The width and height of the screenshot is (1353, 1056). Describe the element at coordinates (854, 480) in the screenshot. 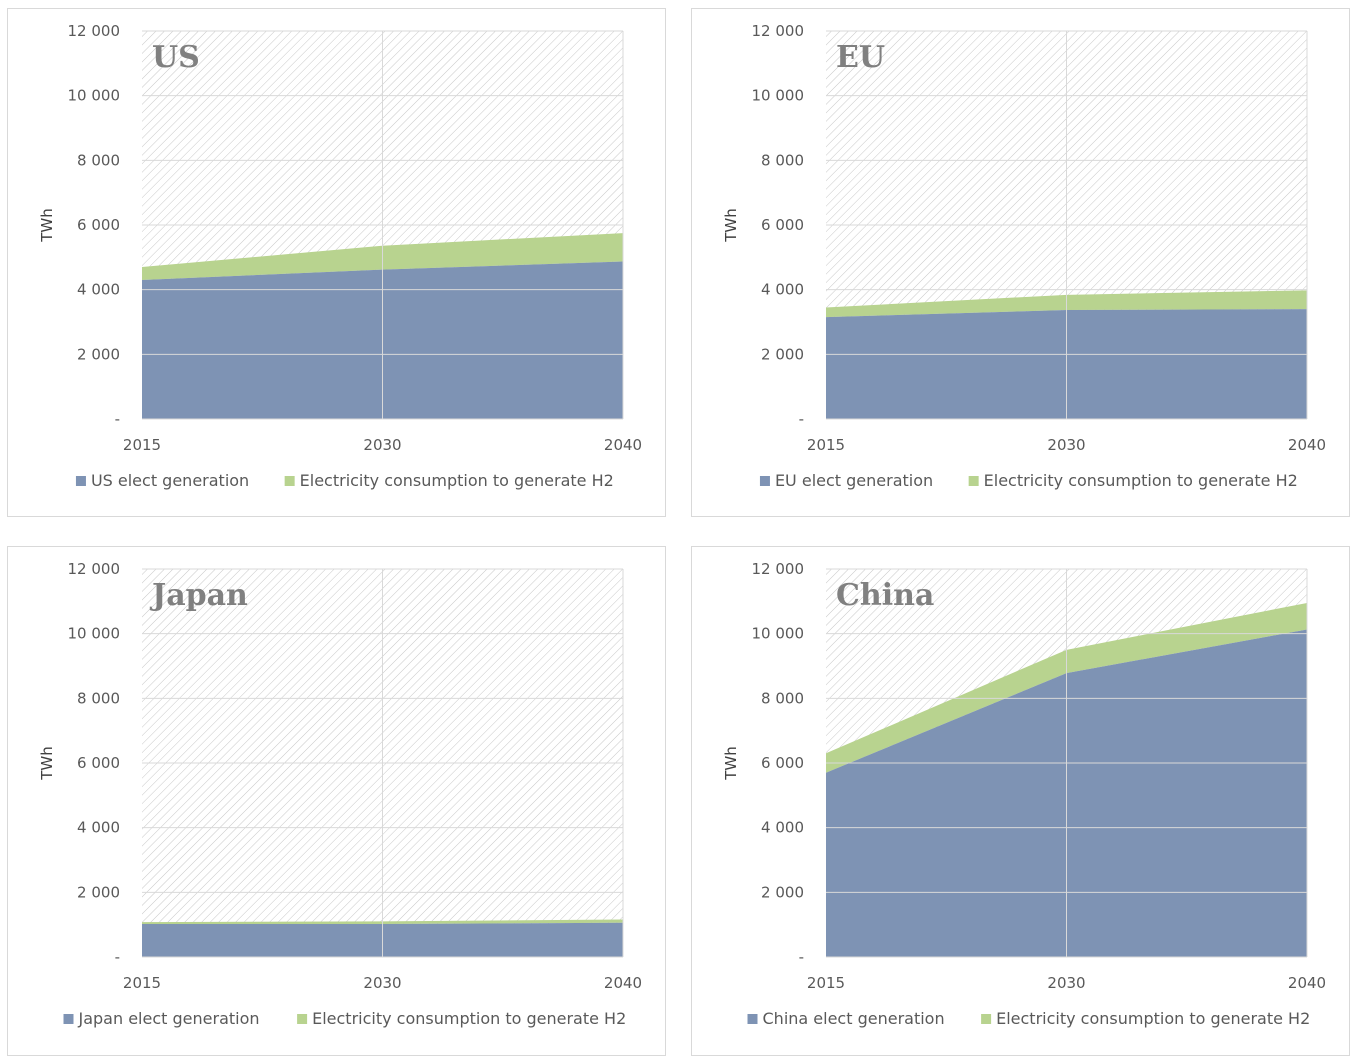

I see `legend-label-generation: EU elect generation` at that location.